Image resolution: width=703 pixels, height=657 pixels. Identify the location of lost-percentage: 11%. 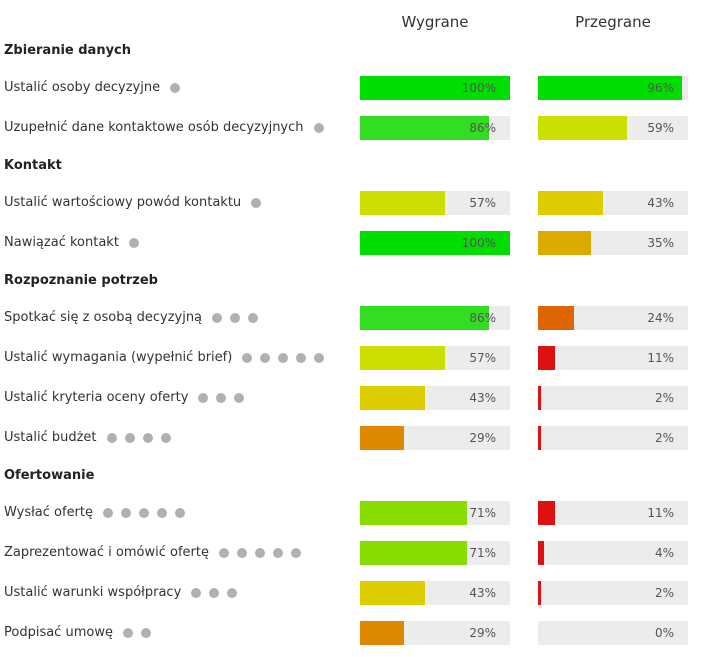
(660, 358).